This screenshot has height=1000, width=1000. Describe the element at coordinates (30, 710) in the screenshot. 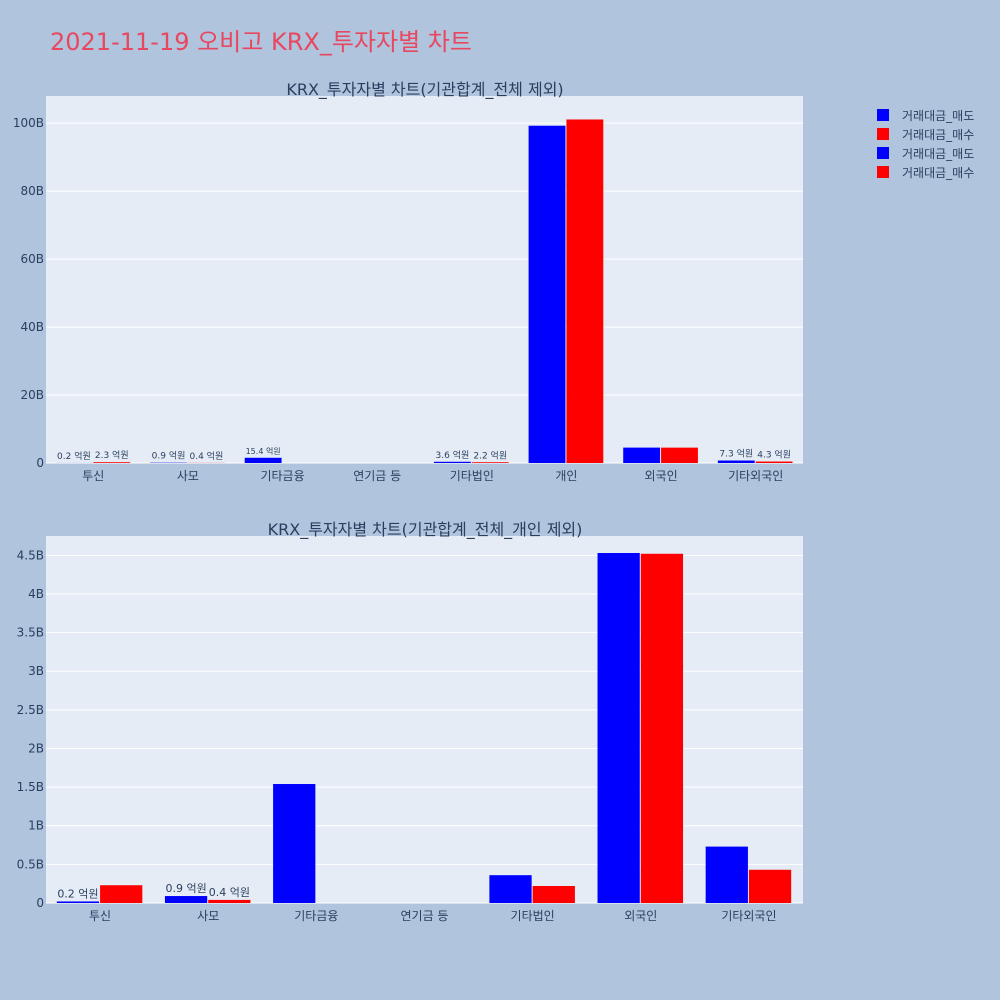

I see `y-tick-label: 2.5B` at that location.